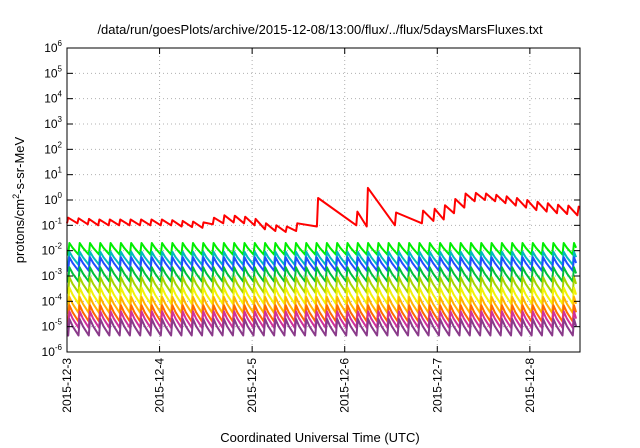 This screenshot has height=448, width=640. Describe the element at coordinates (67, 385) in the screenshot. I see `x-tick-label: 2015-12-3` at that location.